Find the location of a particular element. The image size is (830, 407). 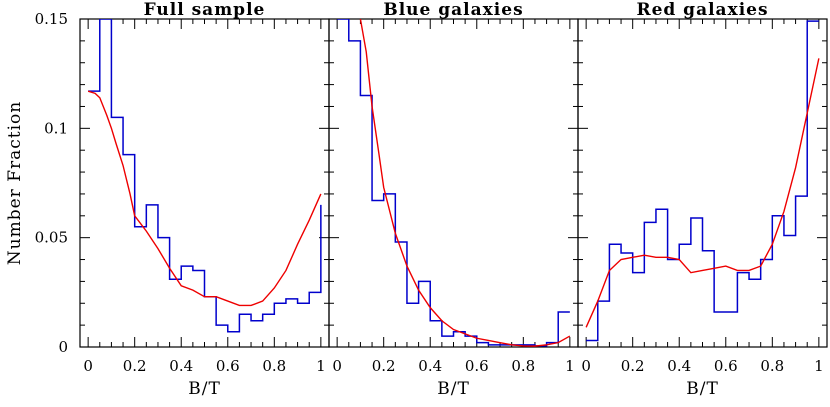

y-axis-label: Number Fraction is located at coordinates (15, 183).